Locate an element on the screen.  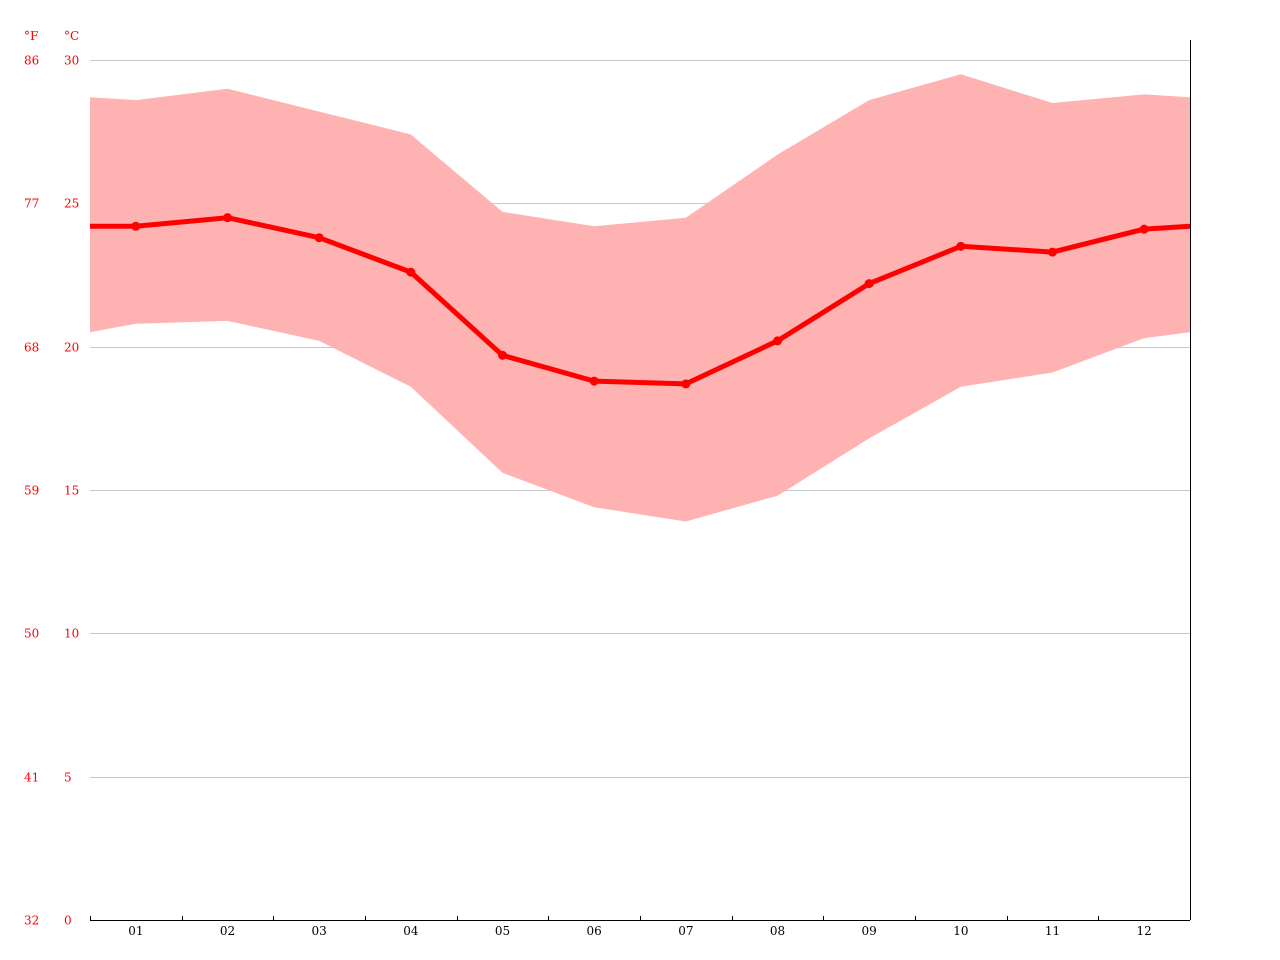
celsius-unit-label: °C is located at coordinates (71, 36).